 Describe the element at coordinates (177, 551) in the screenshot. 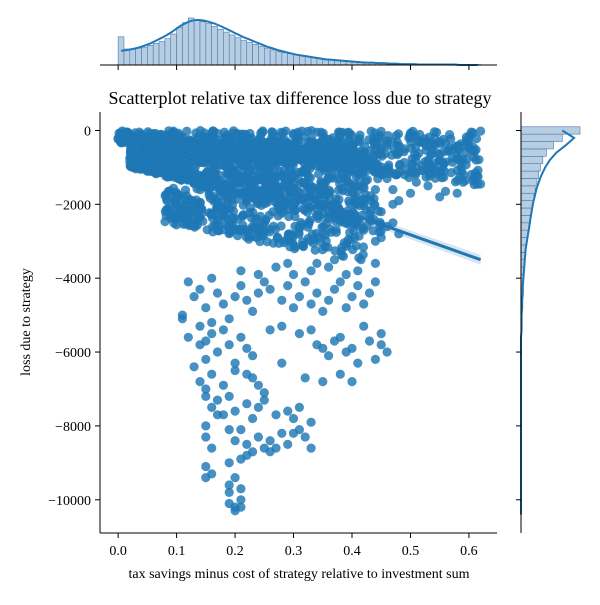

I see `x-tick-label: 0.1` at that location.